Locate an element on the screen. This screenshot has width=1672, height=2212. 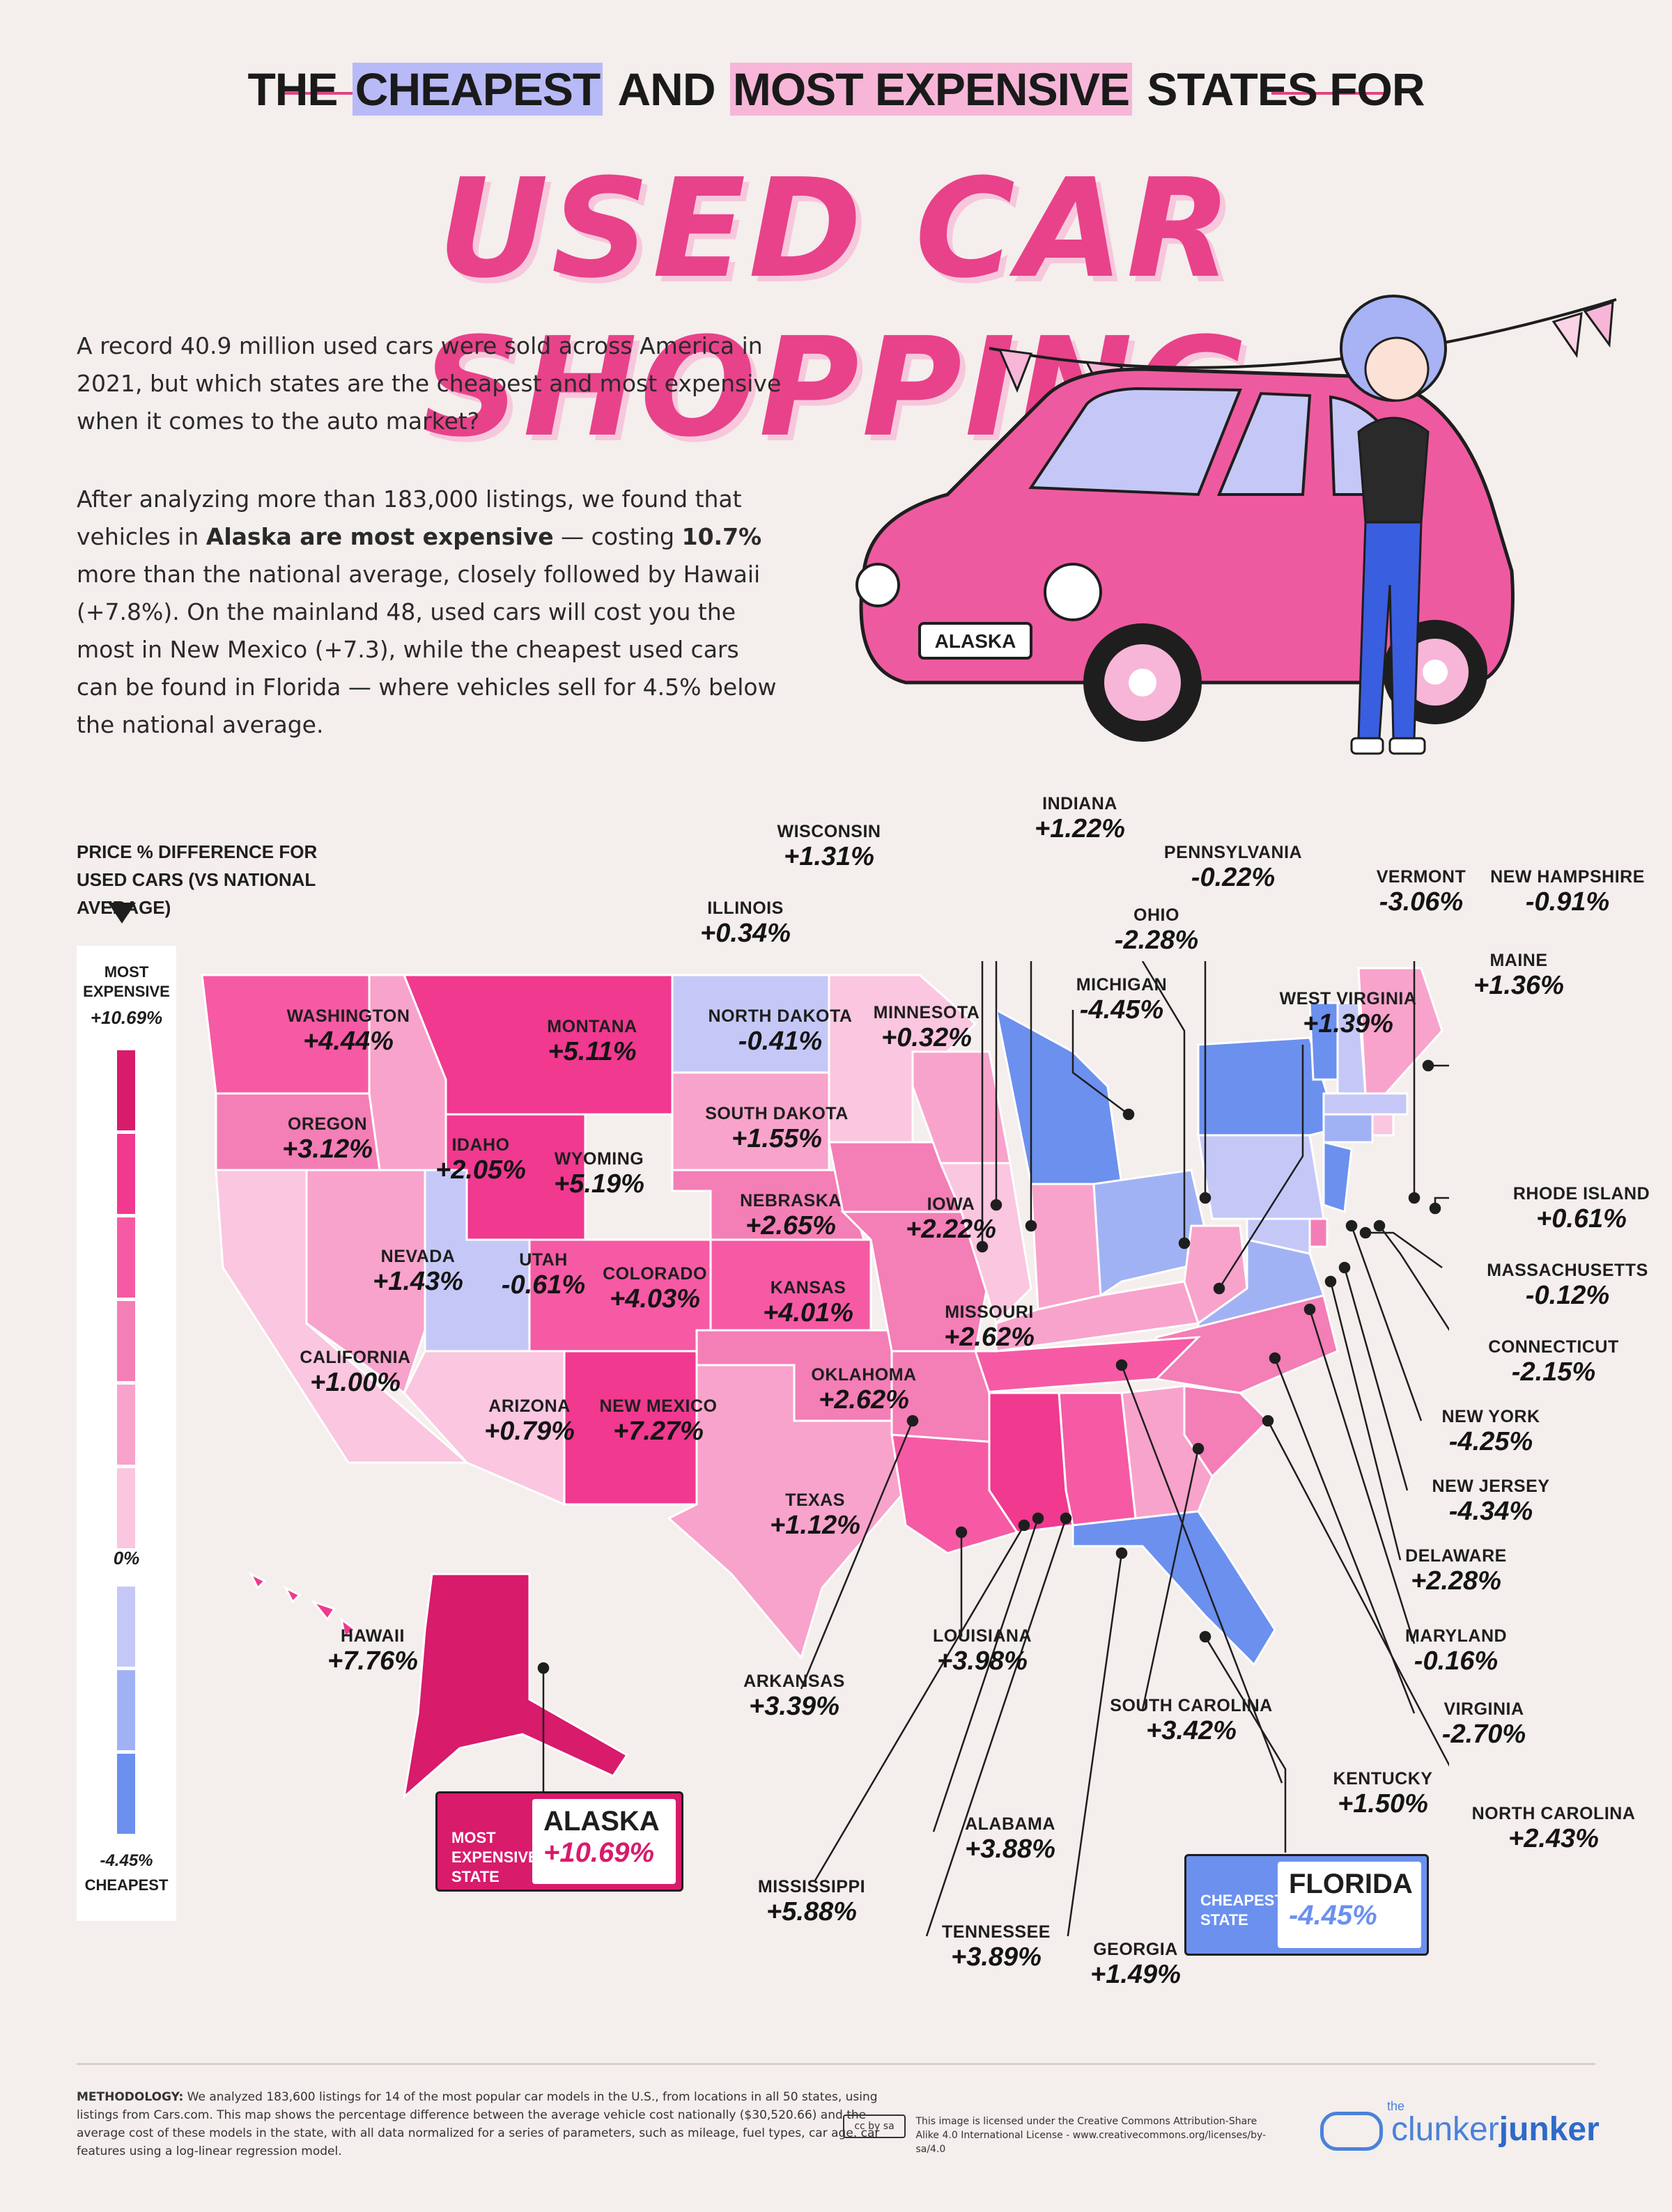
state-name: NEW YORK is located at coordinates (1490, 1416).